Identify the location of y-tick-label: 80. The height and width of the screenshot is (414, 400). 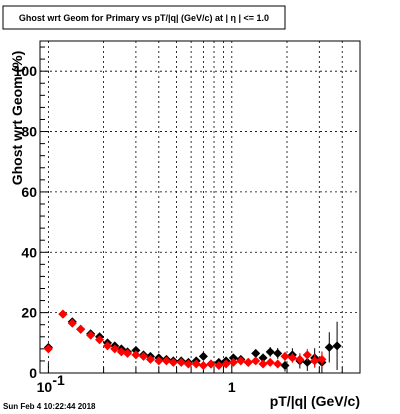
(29, 132).